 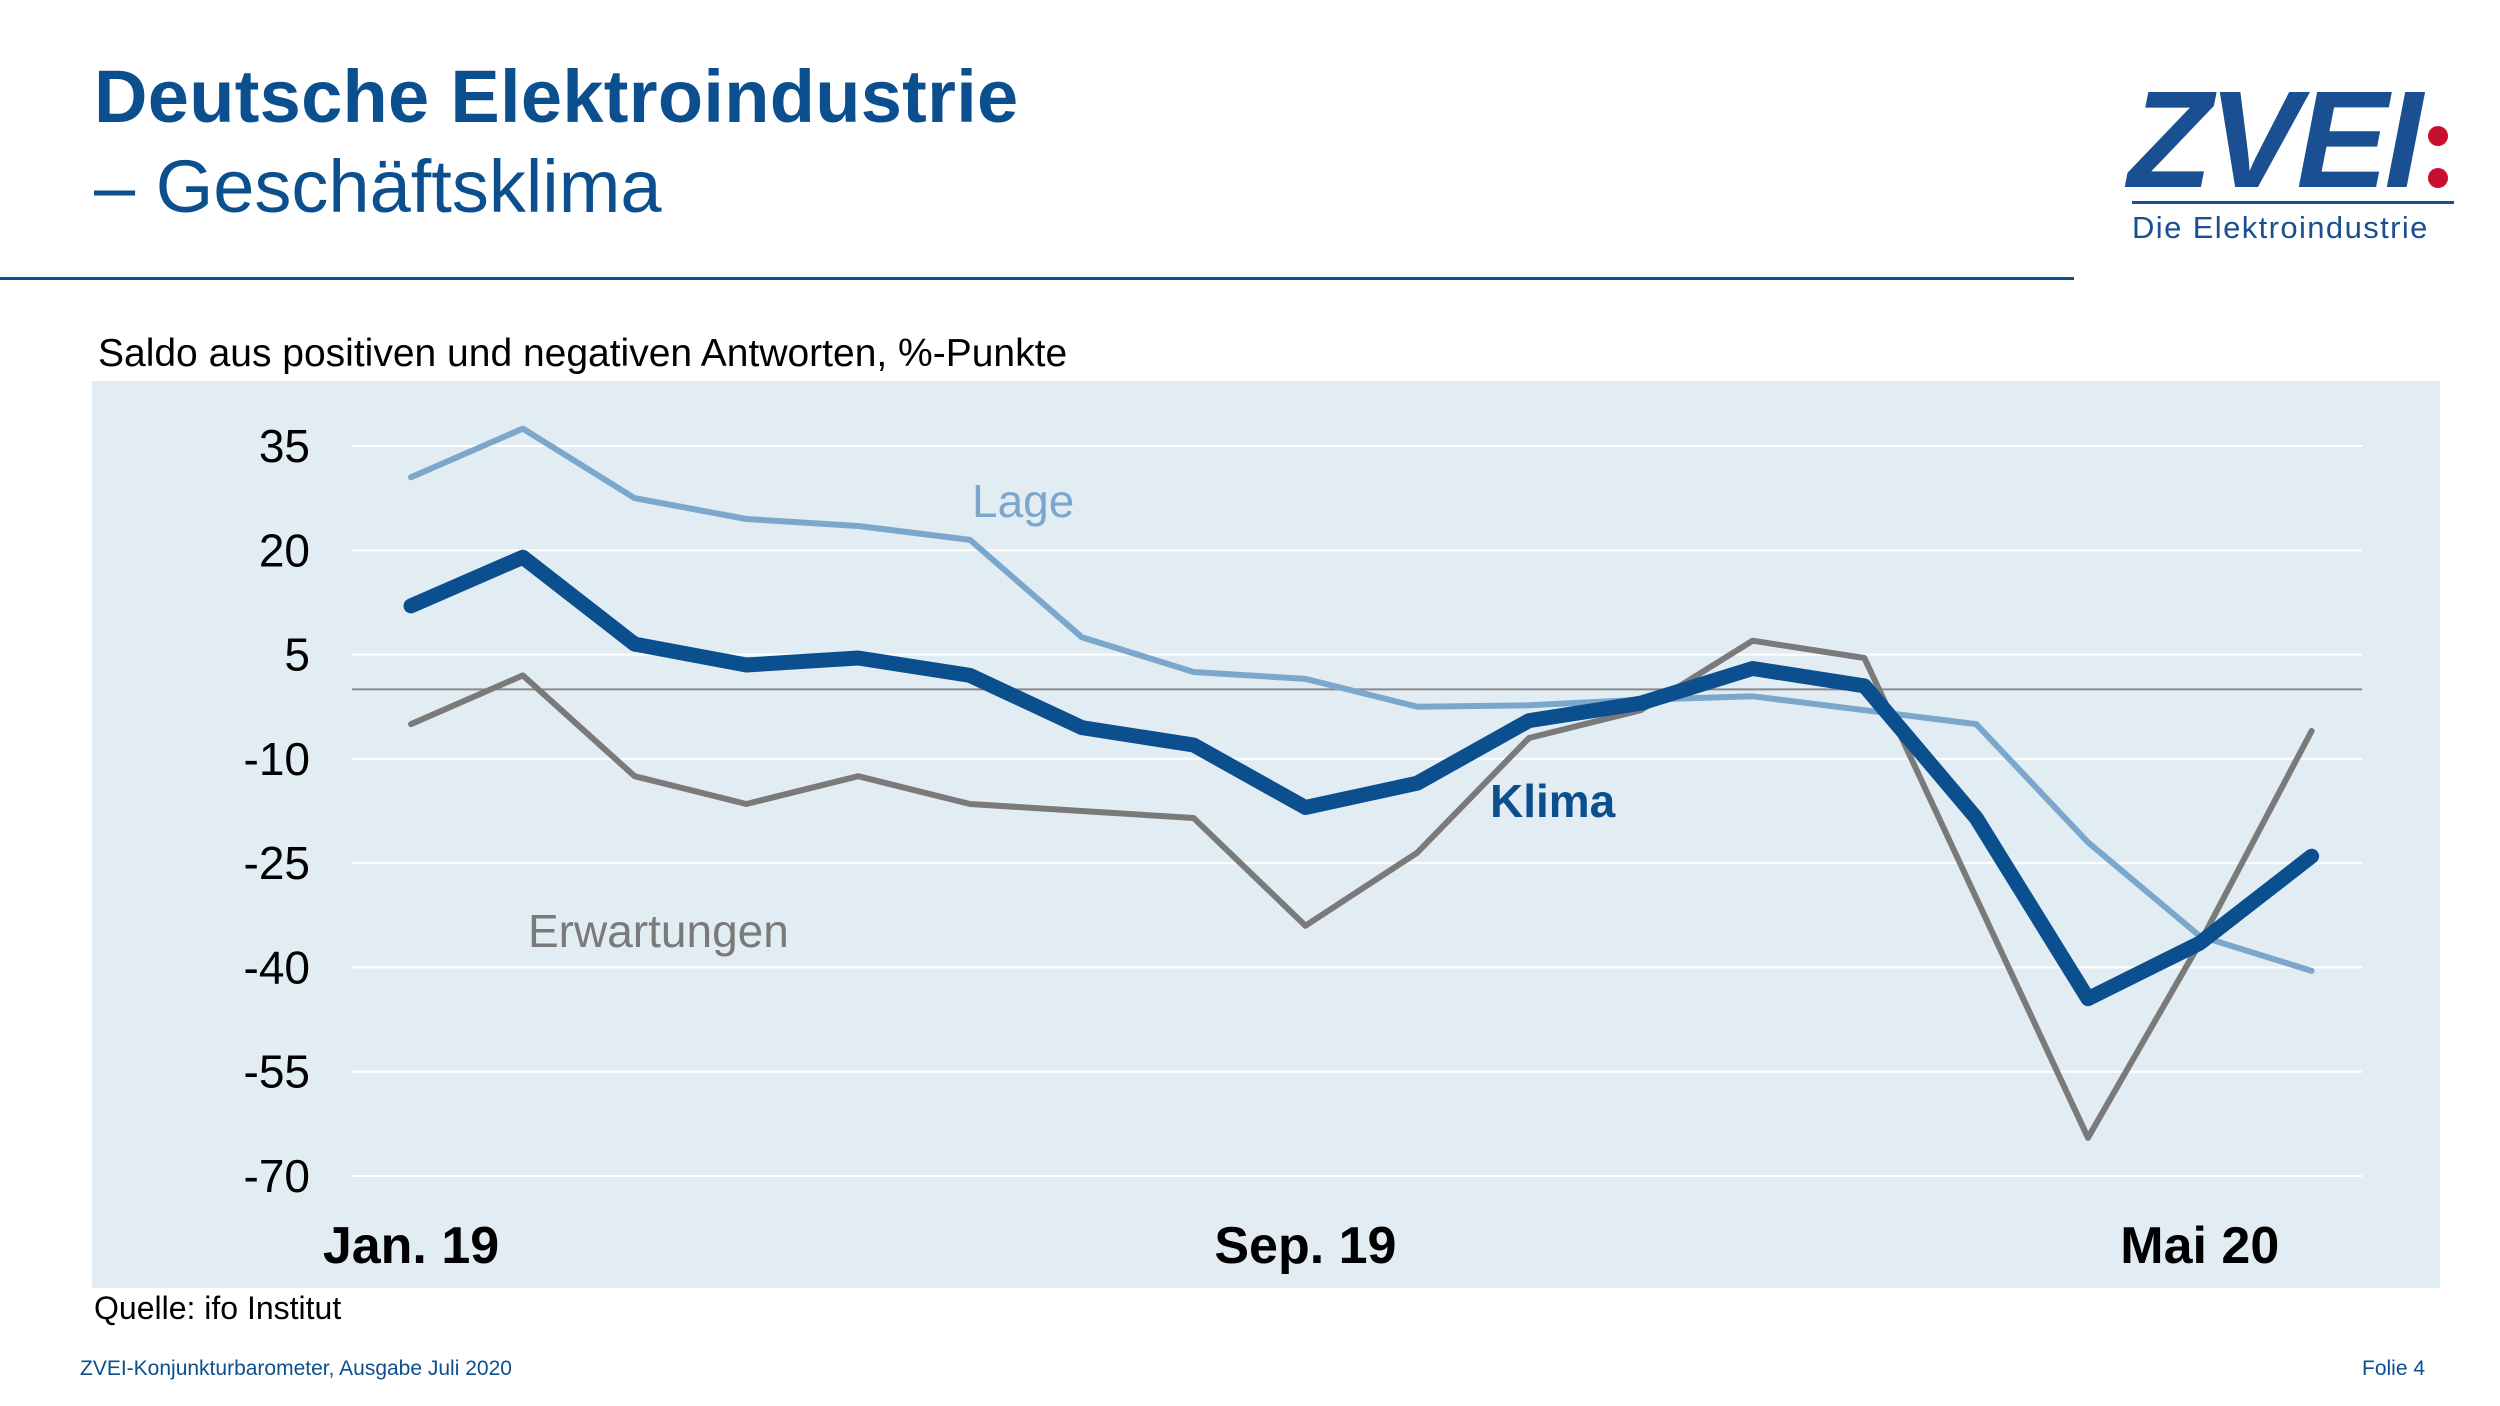 I want to click on y-tick-label: -25, so click(x=277, y=863).